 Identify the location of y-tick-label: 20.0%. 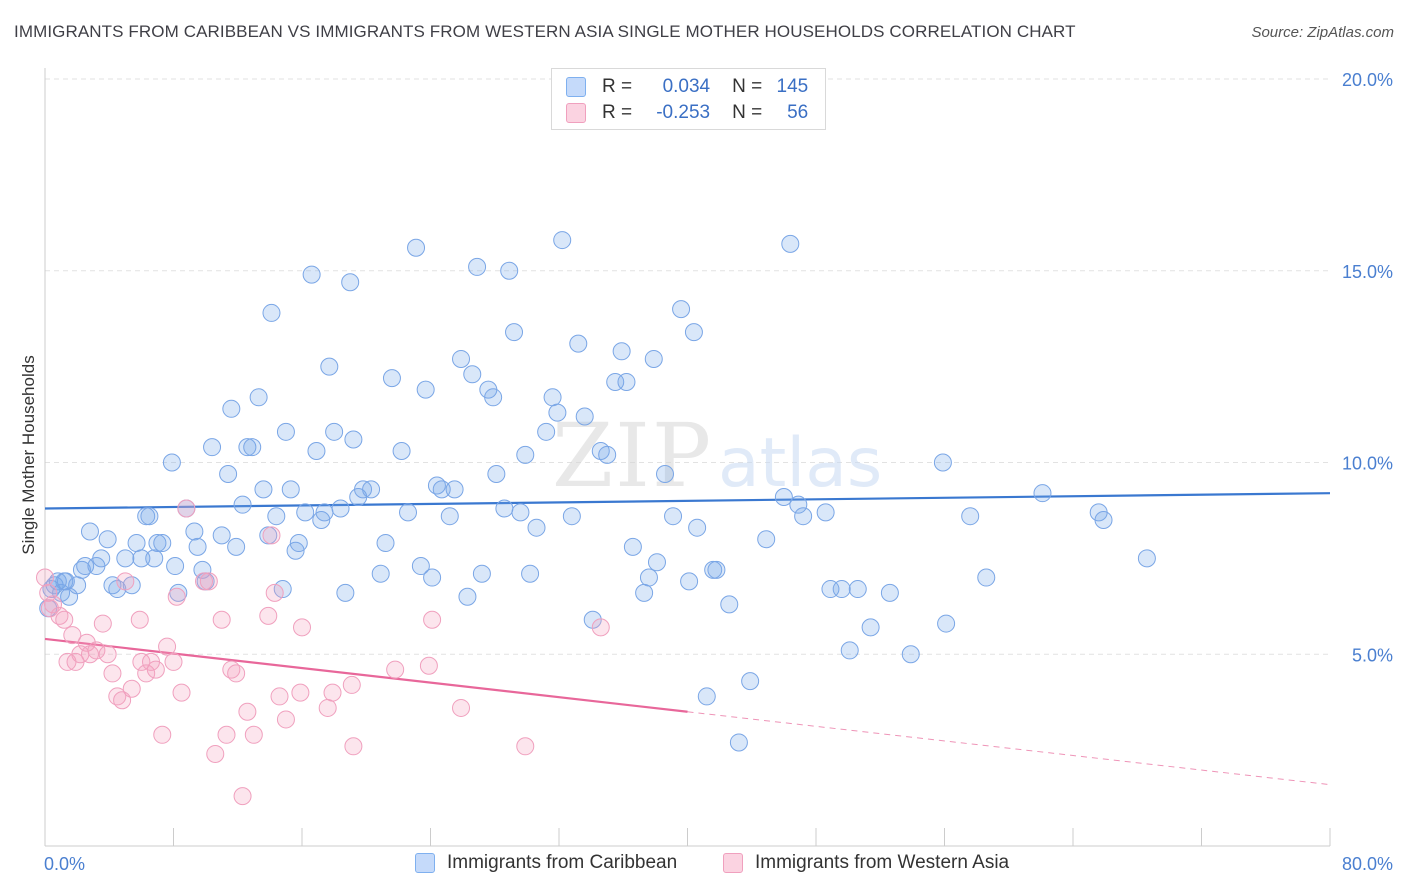
(1367, 80).